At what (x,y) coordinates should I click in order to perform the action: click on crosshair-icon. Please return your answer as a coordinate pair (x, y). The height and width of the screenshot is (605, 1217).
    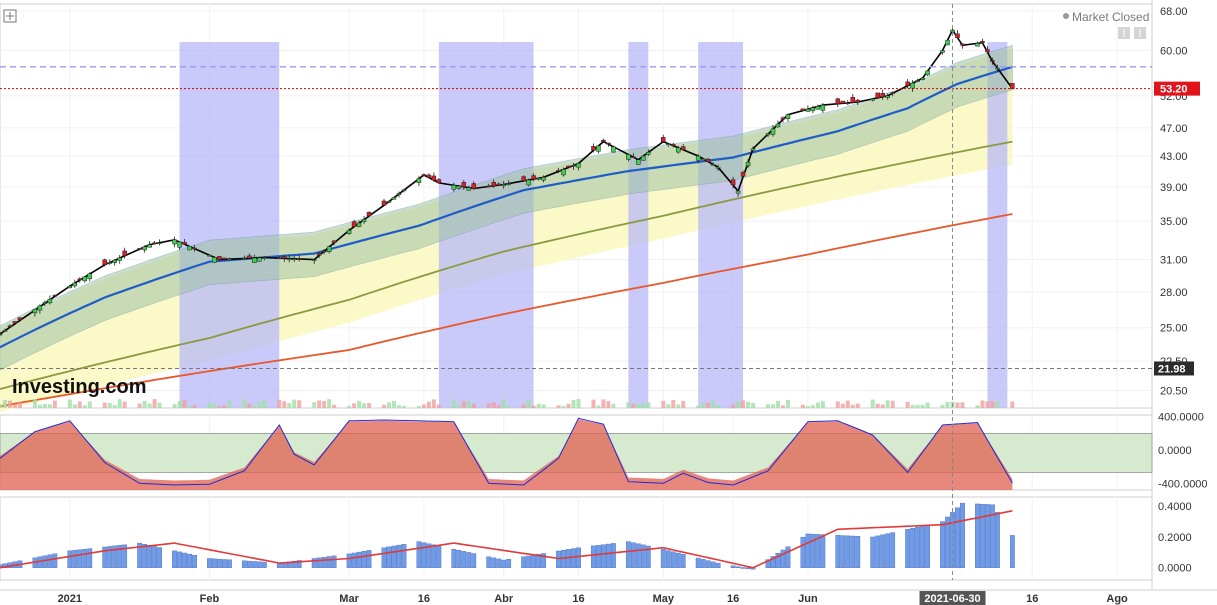
    Looking at the image, I should click on (10, 16).